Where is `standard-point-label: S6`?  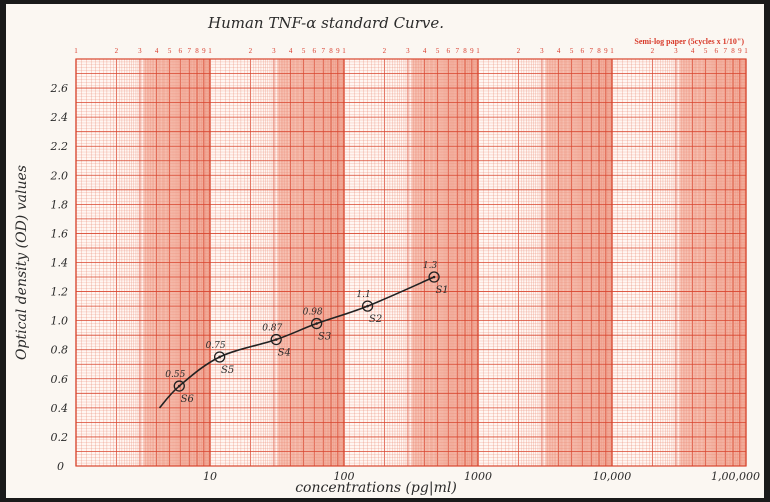 standard-point-label: S6 is located at coordinates (188, 399).